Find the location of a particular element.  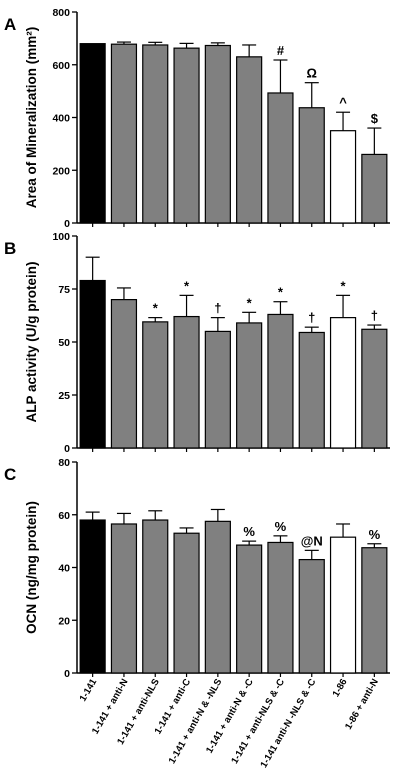

y-tick-label: 75 is located at coordinates (64, 290).